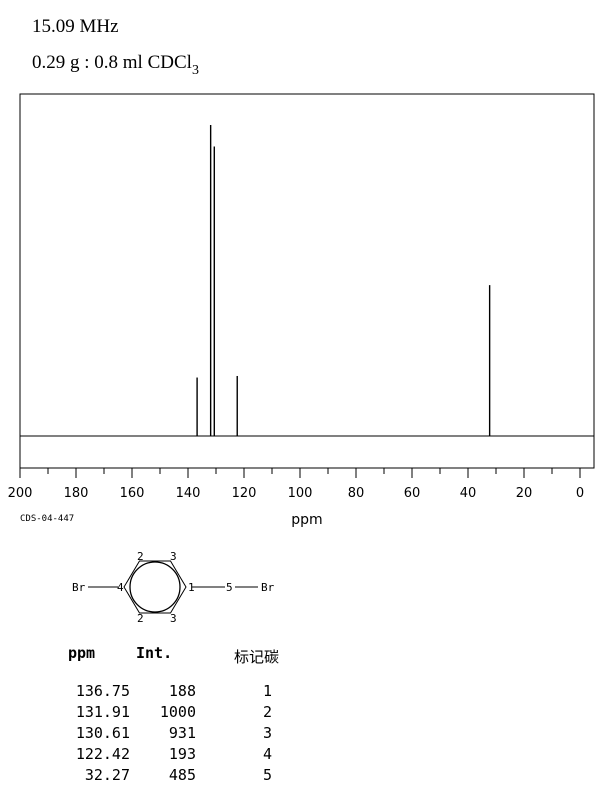  Describe the element at coordinates (82, 653) in the screenshot. I see `table-header-ppm: ppm` at that location.